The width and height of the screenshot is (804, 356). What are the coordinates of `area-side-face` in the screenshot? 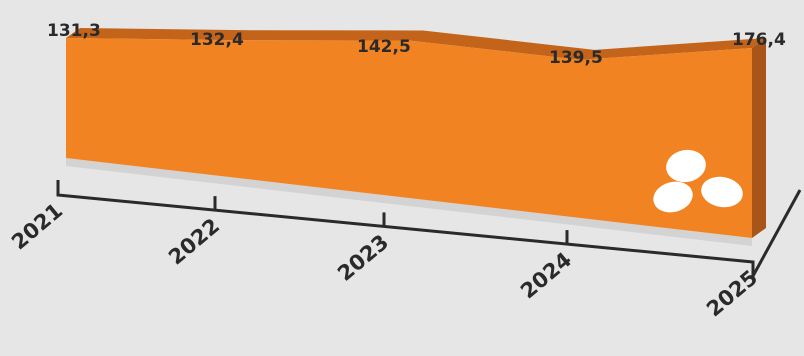 It's located at (759, 138).